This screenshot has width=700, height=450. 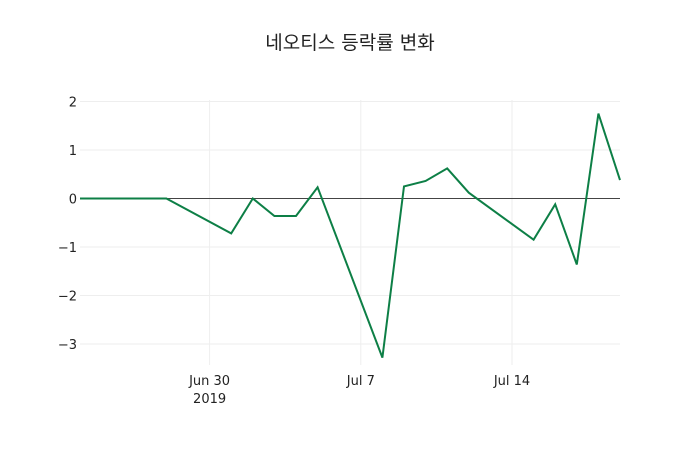 I want to click on x-tick-sublabel: 2019, so click(x=209, y=399).